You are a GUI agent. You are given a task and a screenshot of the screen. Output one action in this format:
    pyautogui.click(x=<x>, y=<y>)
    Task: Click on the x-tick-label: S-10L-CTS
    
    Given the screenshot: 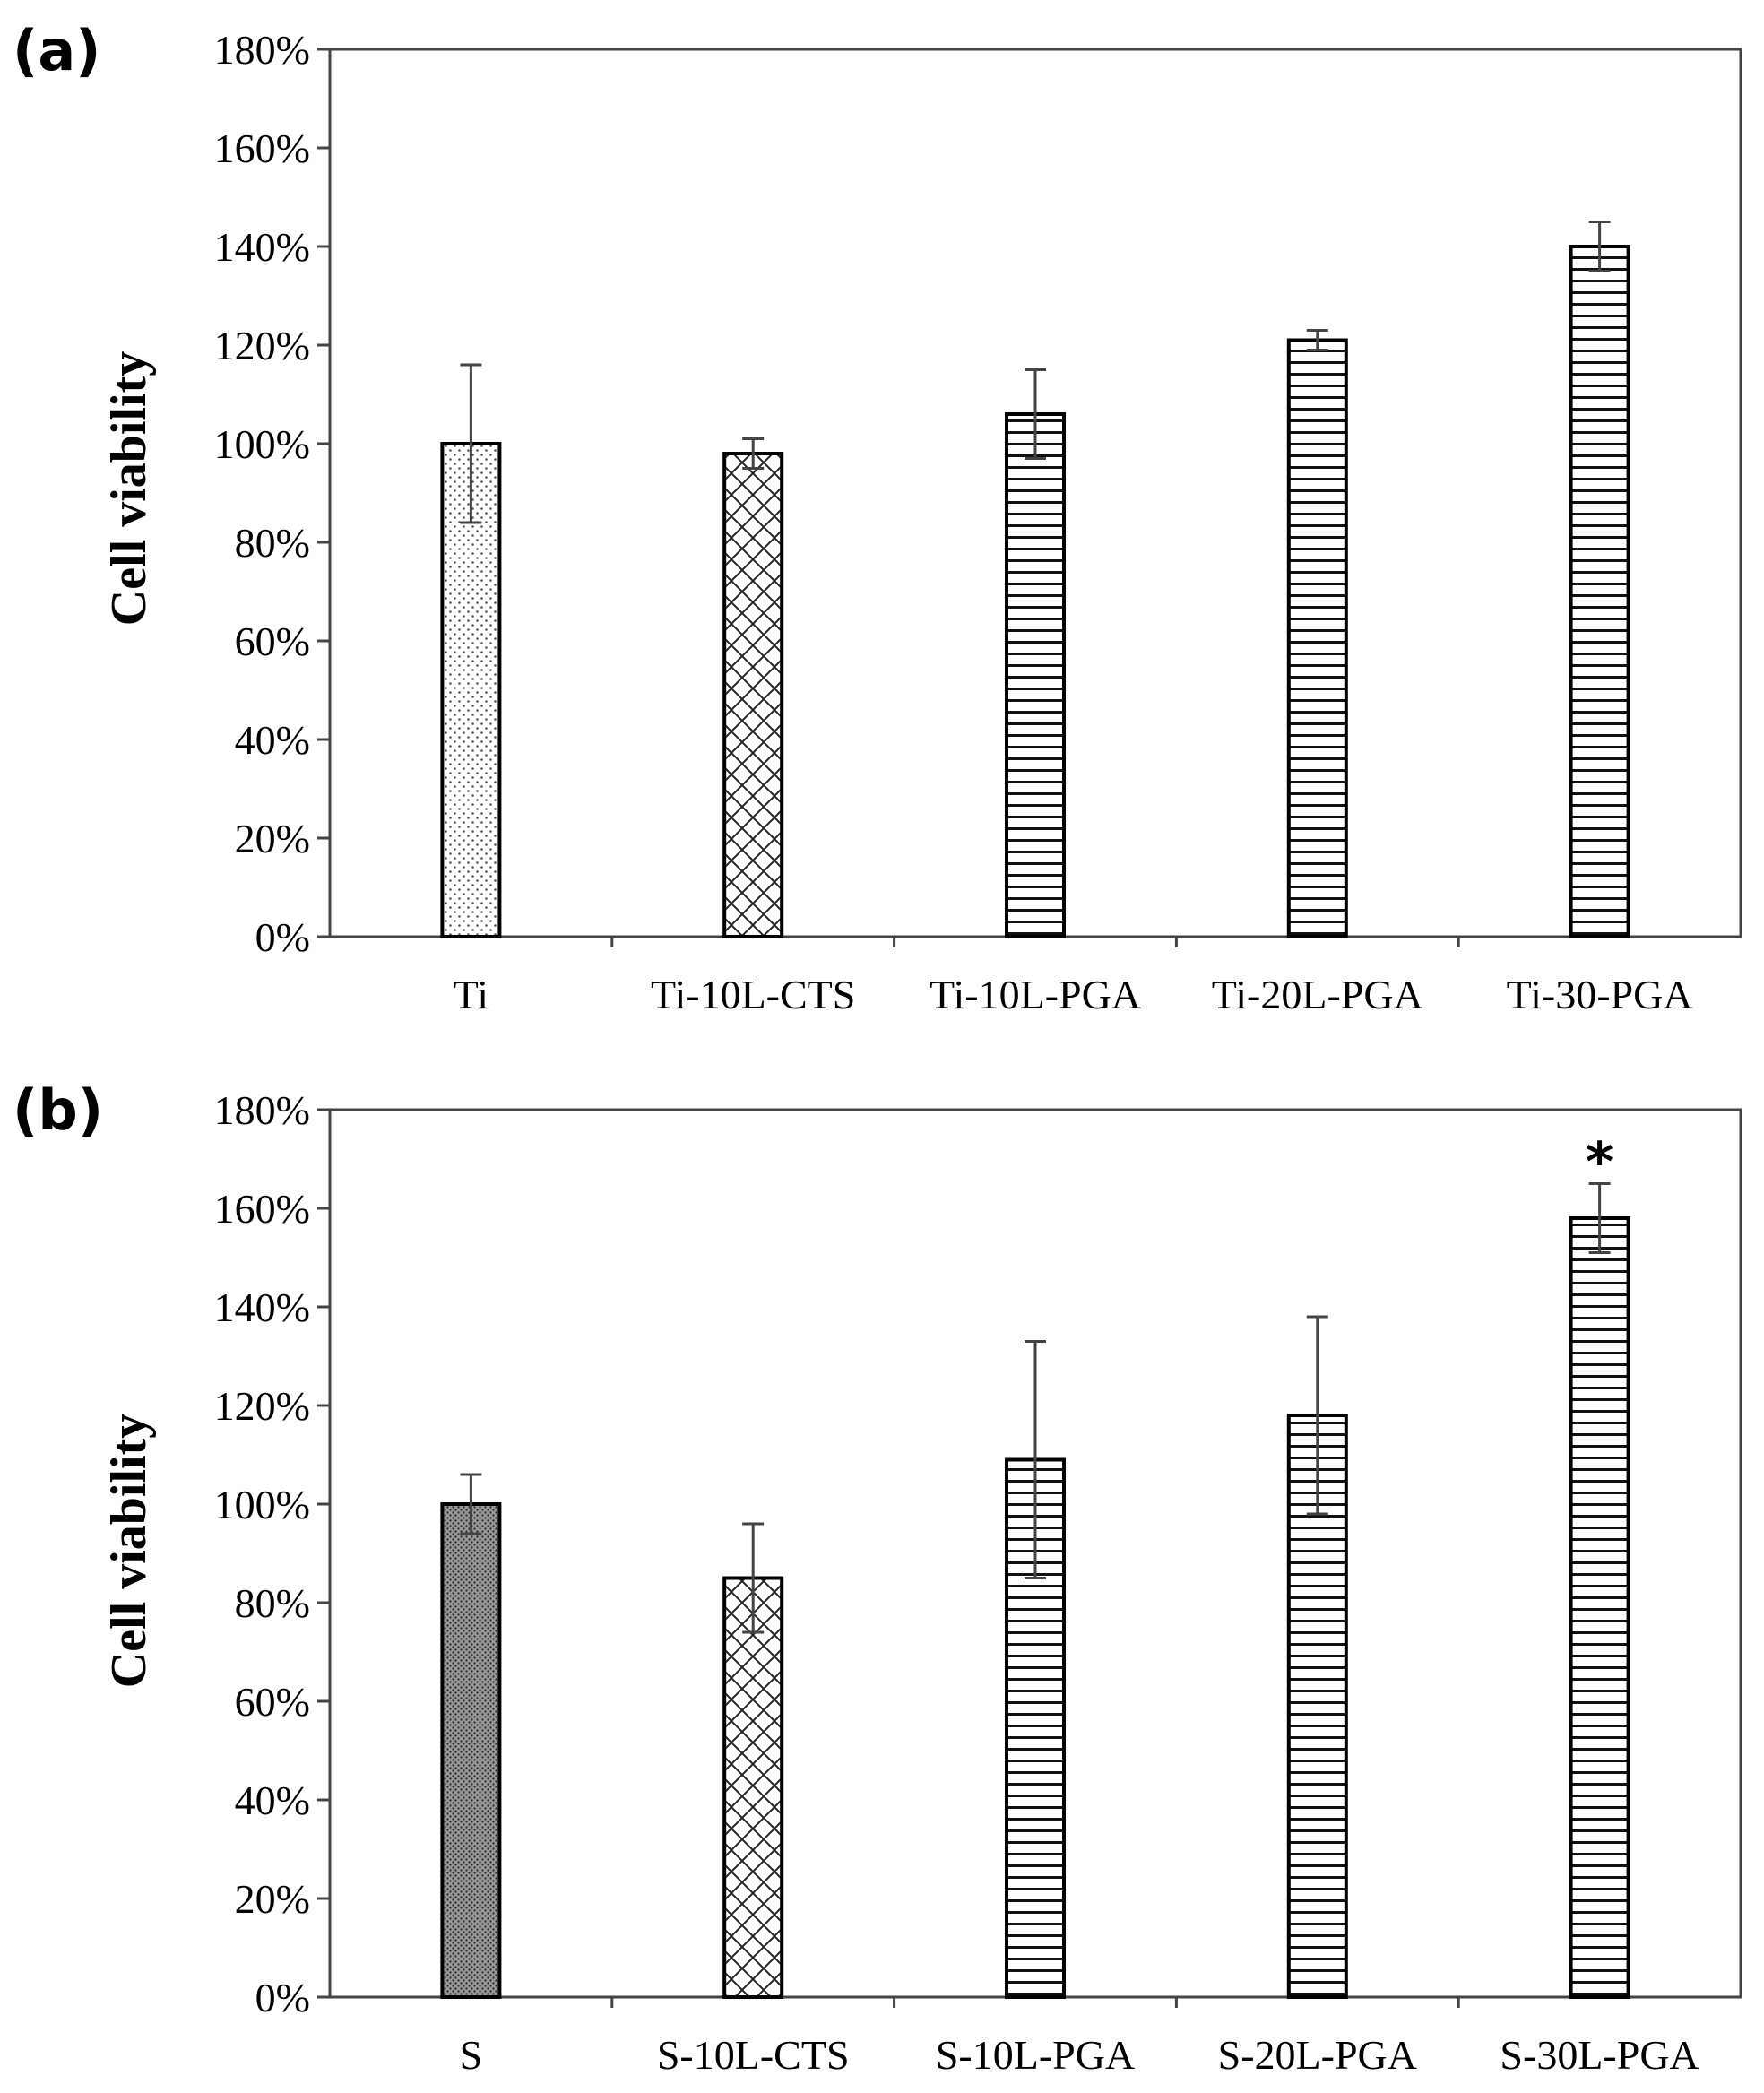 What is the action you would take?
    pyautogui.click(x=753, y=2055)
    